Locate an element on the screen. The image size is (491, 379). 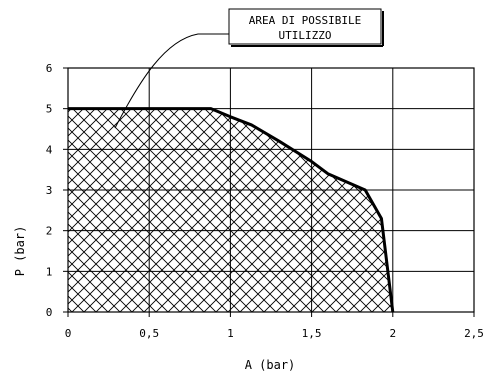
annotation-box is located at coordinates (305, 26).